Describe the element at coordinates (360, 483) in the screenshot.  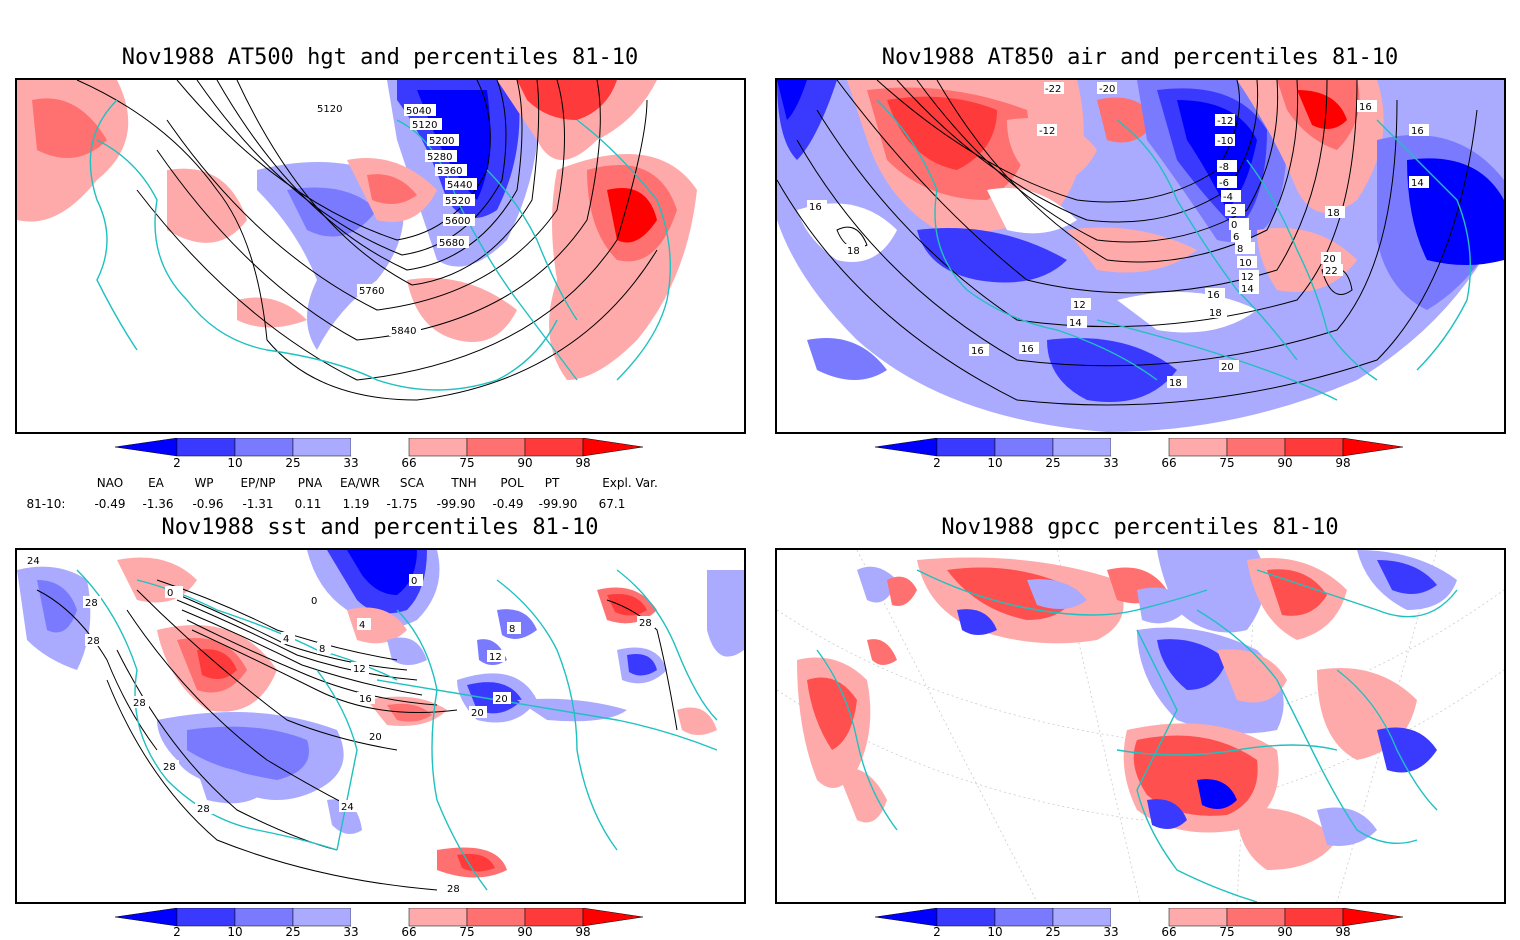
I see `tele-header: EA/WR` at that location.